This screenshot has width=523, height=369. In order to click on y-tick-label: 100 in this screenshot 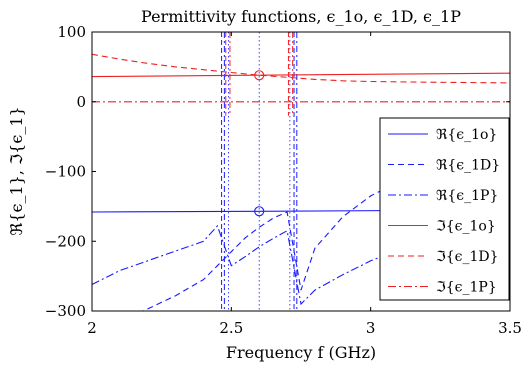, I will do `click(71, 32)`.